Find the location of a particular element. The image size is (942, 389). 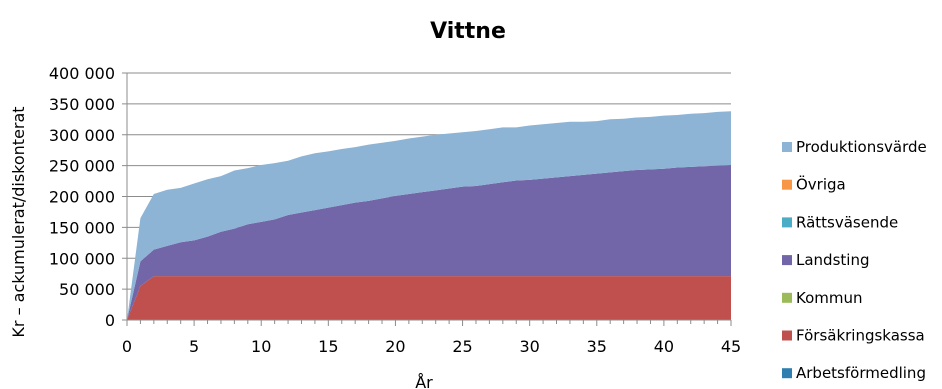

legend-label: Kommun is located at coordinates (829, 298).